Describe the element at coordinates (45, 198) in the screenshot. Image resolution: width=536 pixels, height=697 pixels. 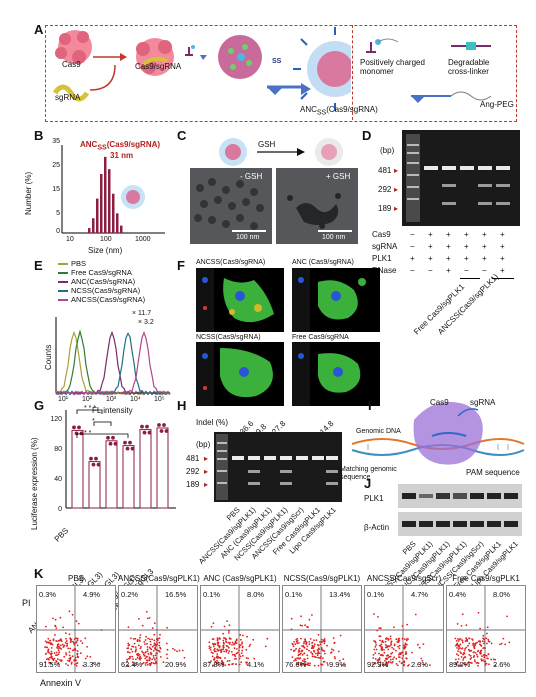
I see `b-ylabel-wrap: Number (%)` at that location.